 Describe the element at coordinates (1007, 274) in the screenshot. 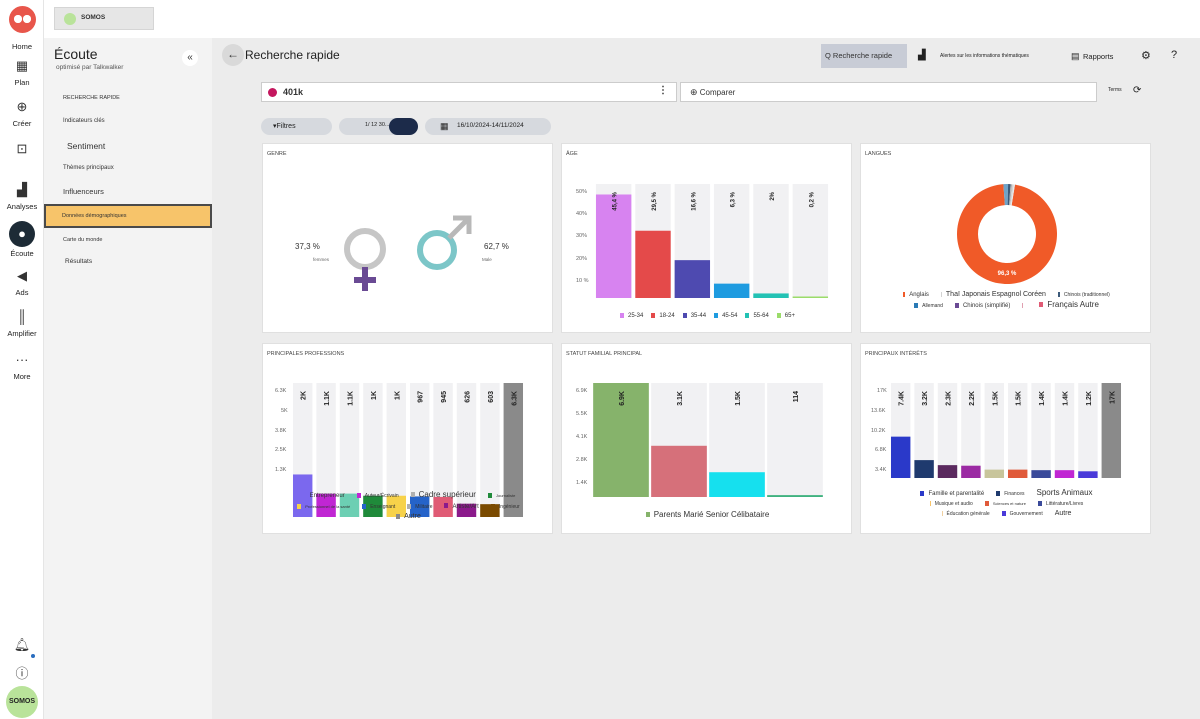

I see `languages-center-label: 96,3 %` at that location.